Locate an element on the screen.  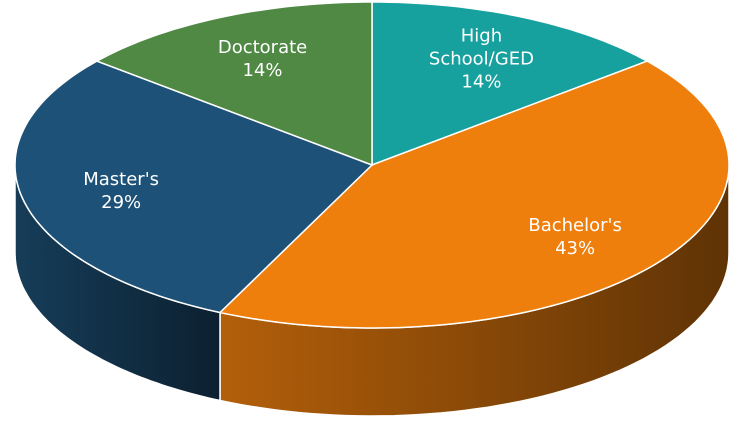
category-label: High School/GED is located at coordinates (481, 47).